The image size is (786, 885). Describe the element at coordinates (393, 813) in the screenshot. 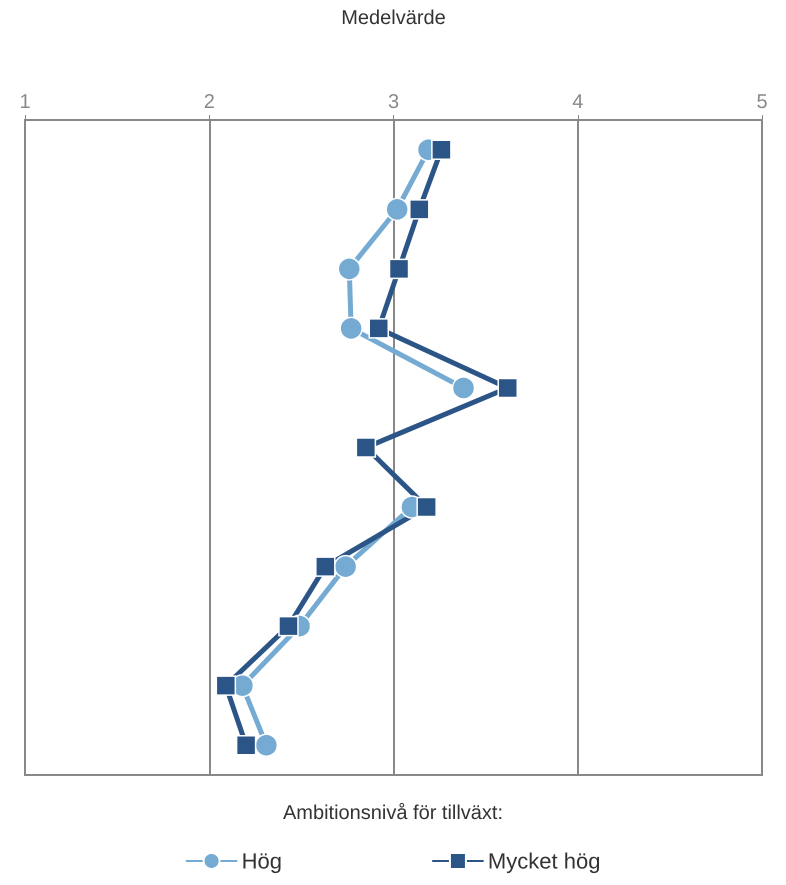

I see `legend-title: Ambitionsnivå för tillväxt:` at that location.